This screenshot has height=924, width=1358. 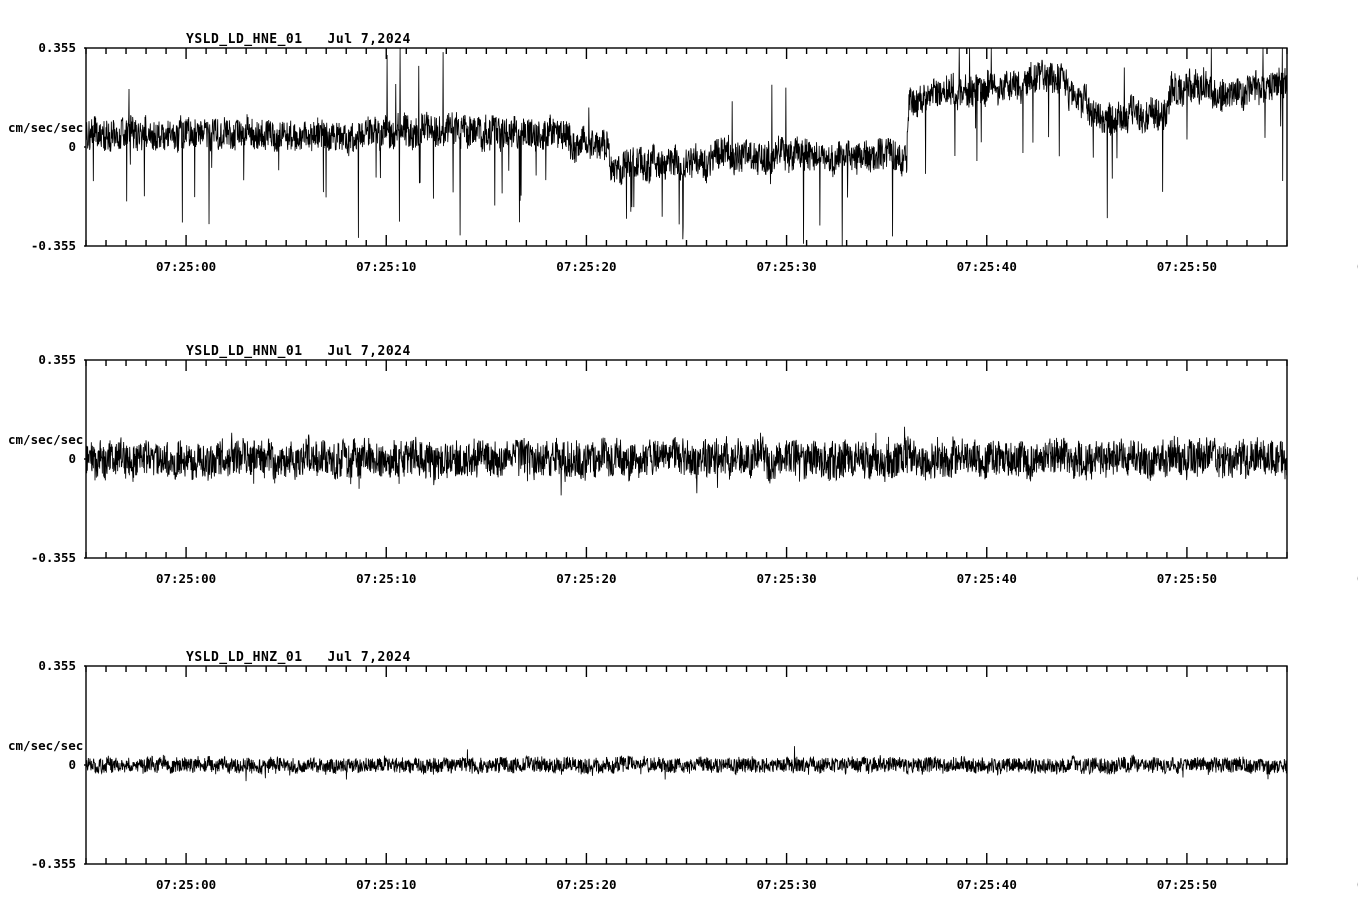 What do you see at coordinates (298, 39) in the screenshot?
I see `panel-title: YSLD_LD_HNE_01 Jul 7,2024` at bounding box center [298, 39].